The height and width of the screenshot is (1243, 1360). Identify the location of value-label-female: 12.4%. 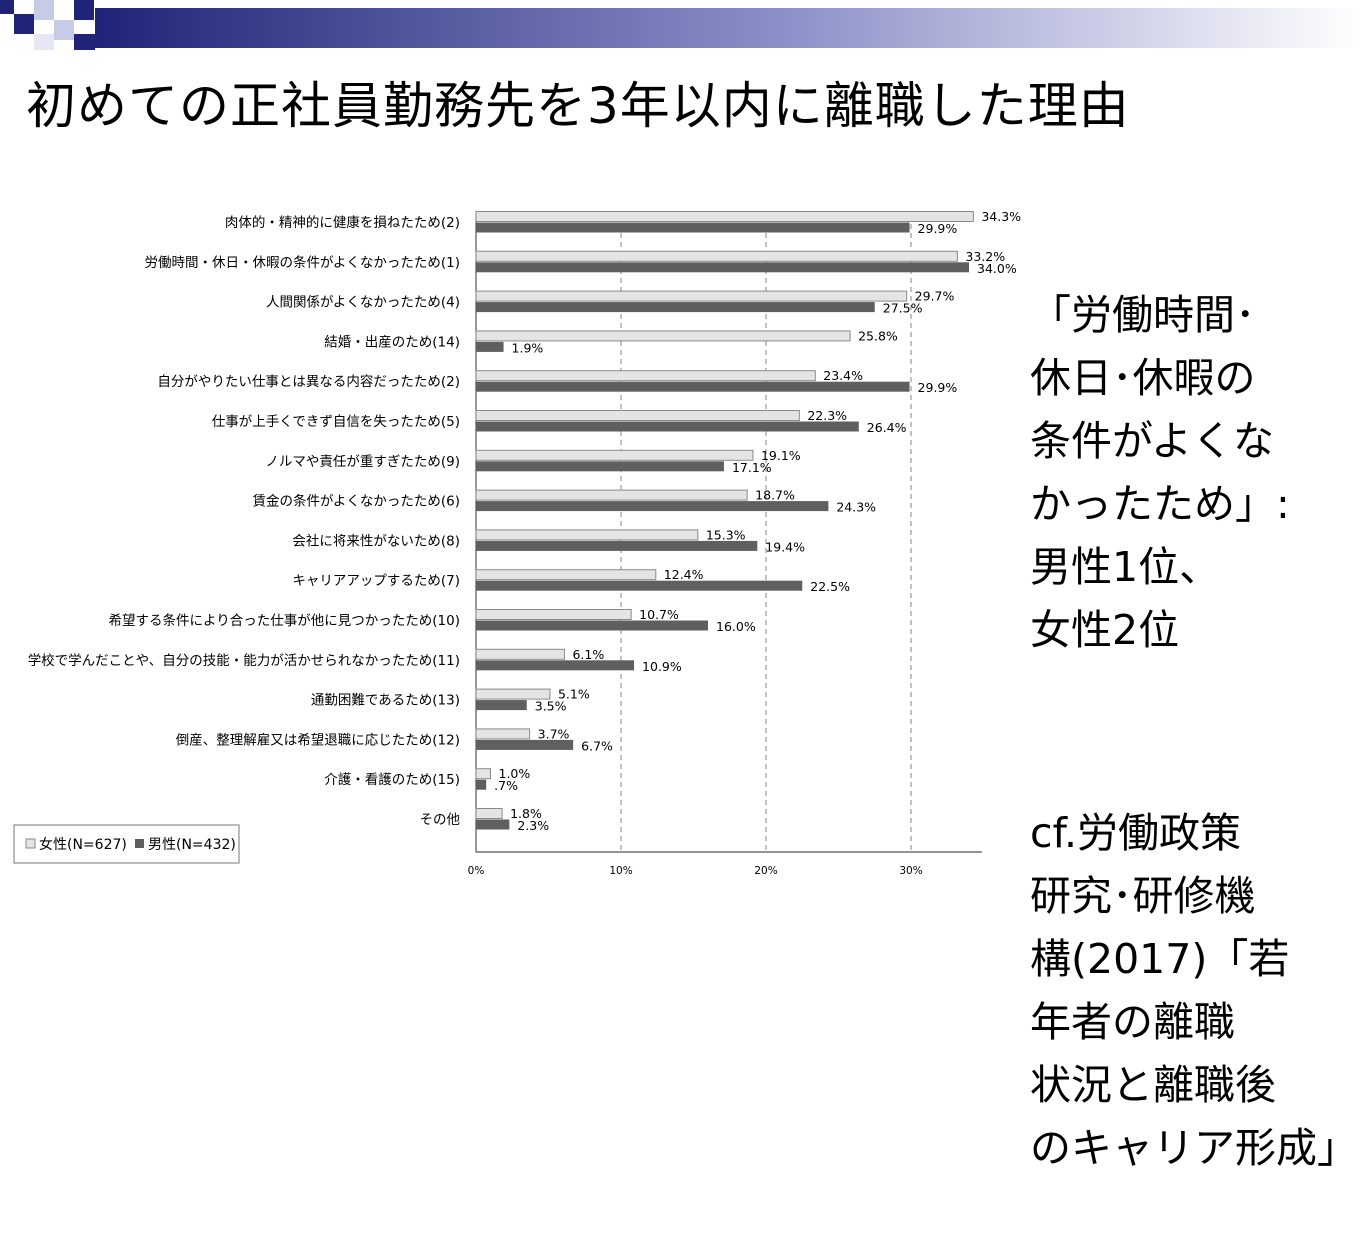
(684, 574).